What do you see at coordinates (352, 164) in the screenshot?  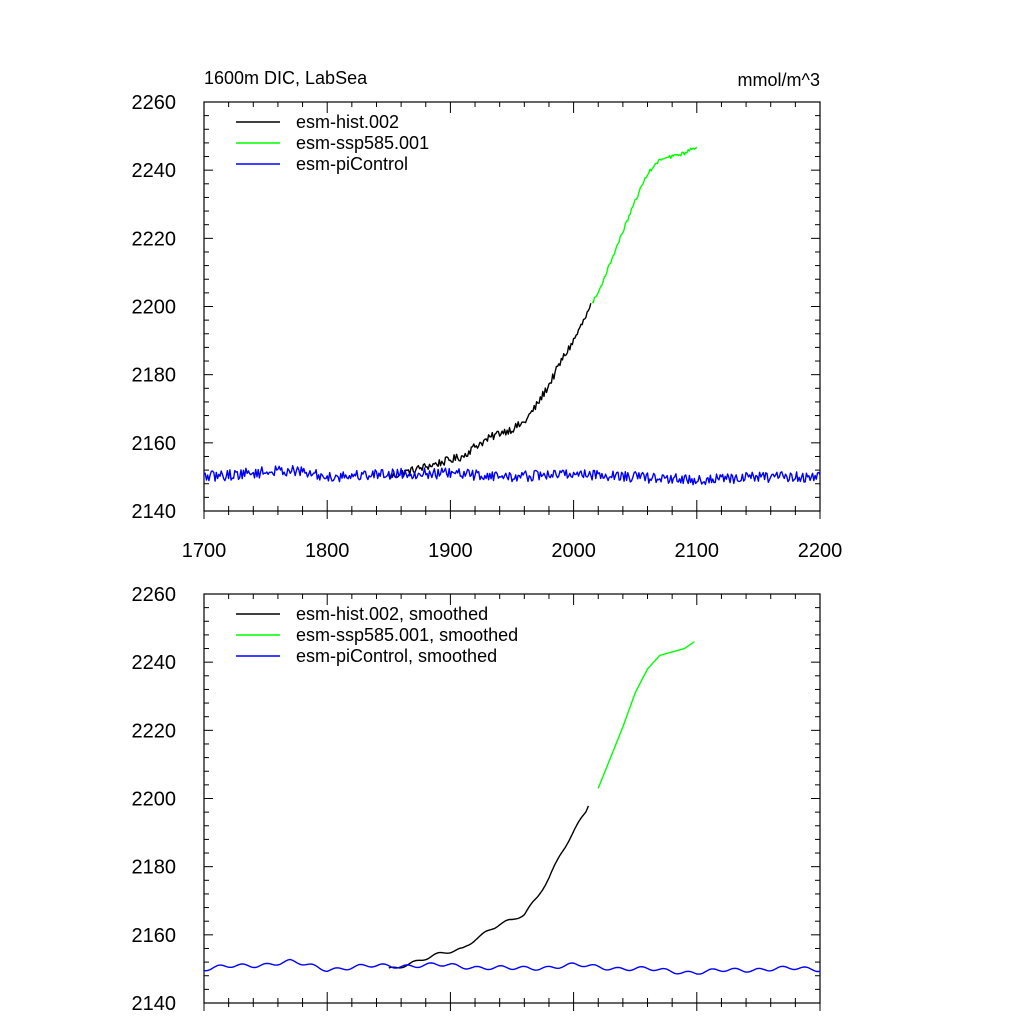 I see `legend-label: esm-piControl` at bounding box center [352, 164].